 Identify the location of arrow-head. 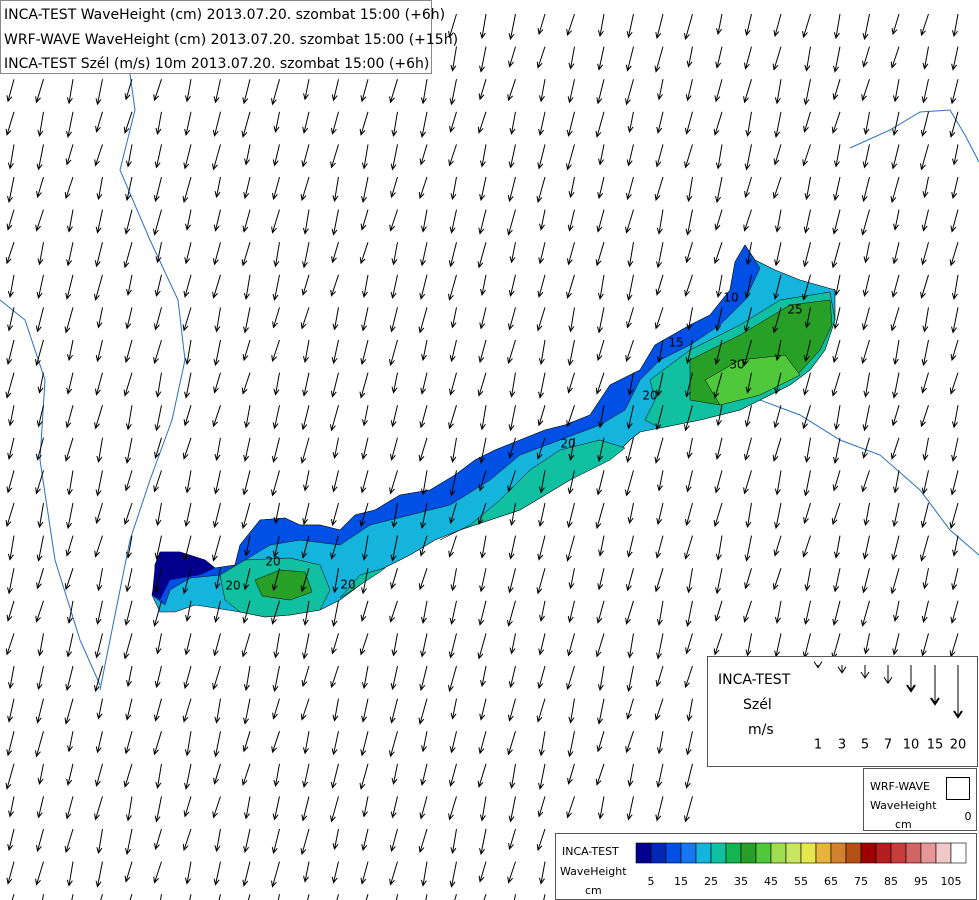
(842, 670).